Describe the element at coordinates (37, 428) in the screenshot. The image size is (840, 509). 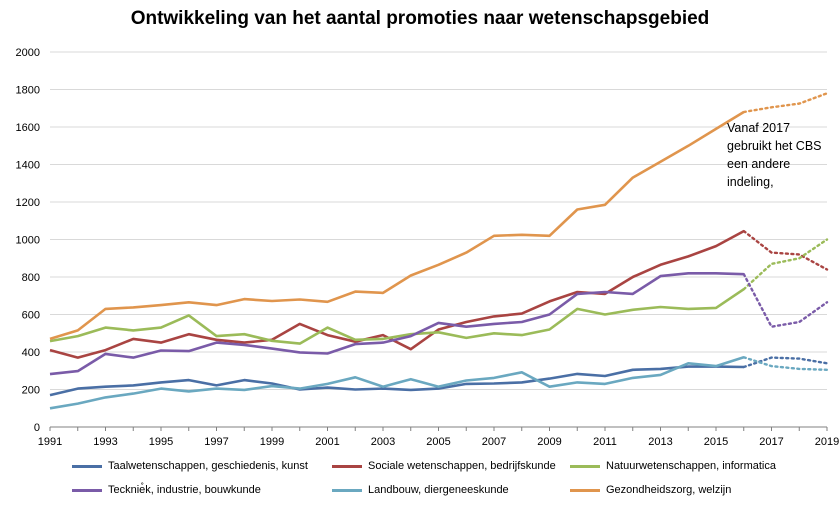
I see `y-tick-label: 0` at that location.